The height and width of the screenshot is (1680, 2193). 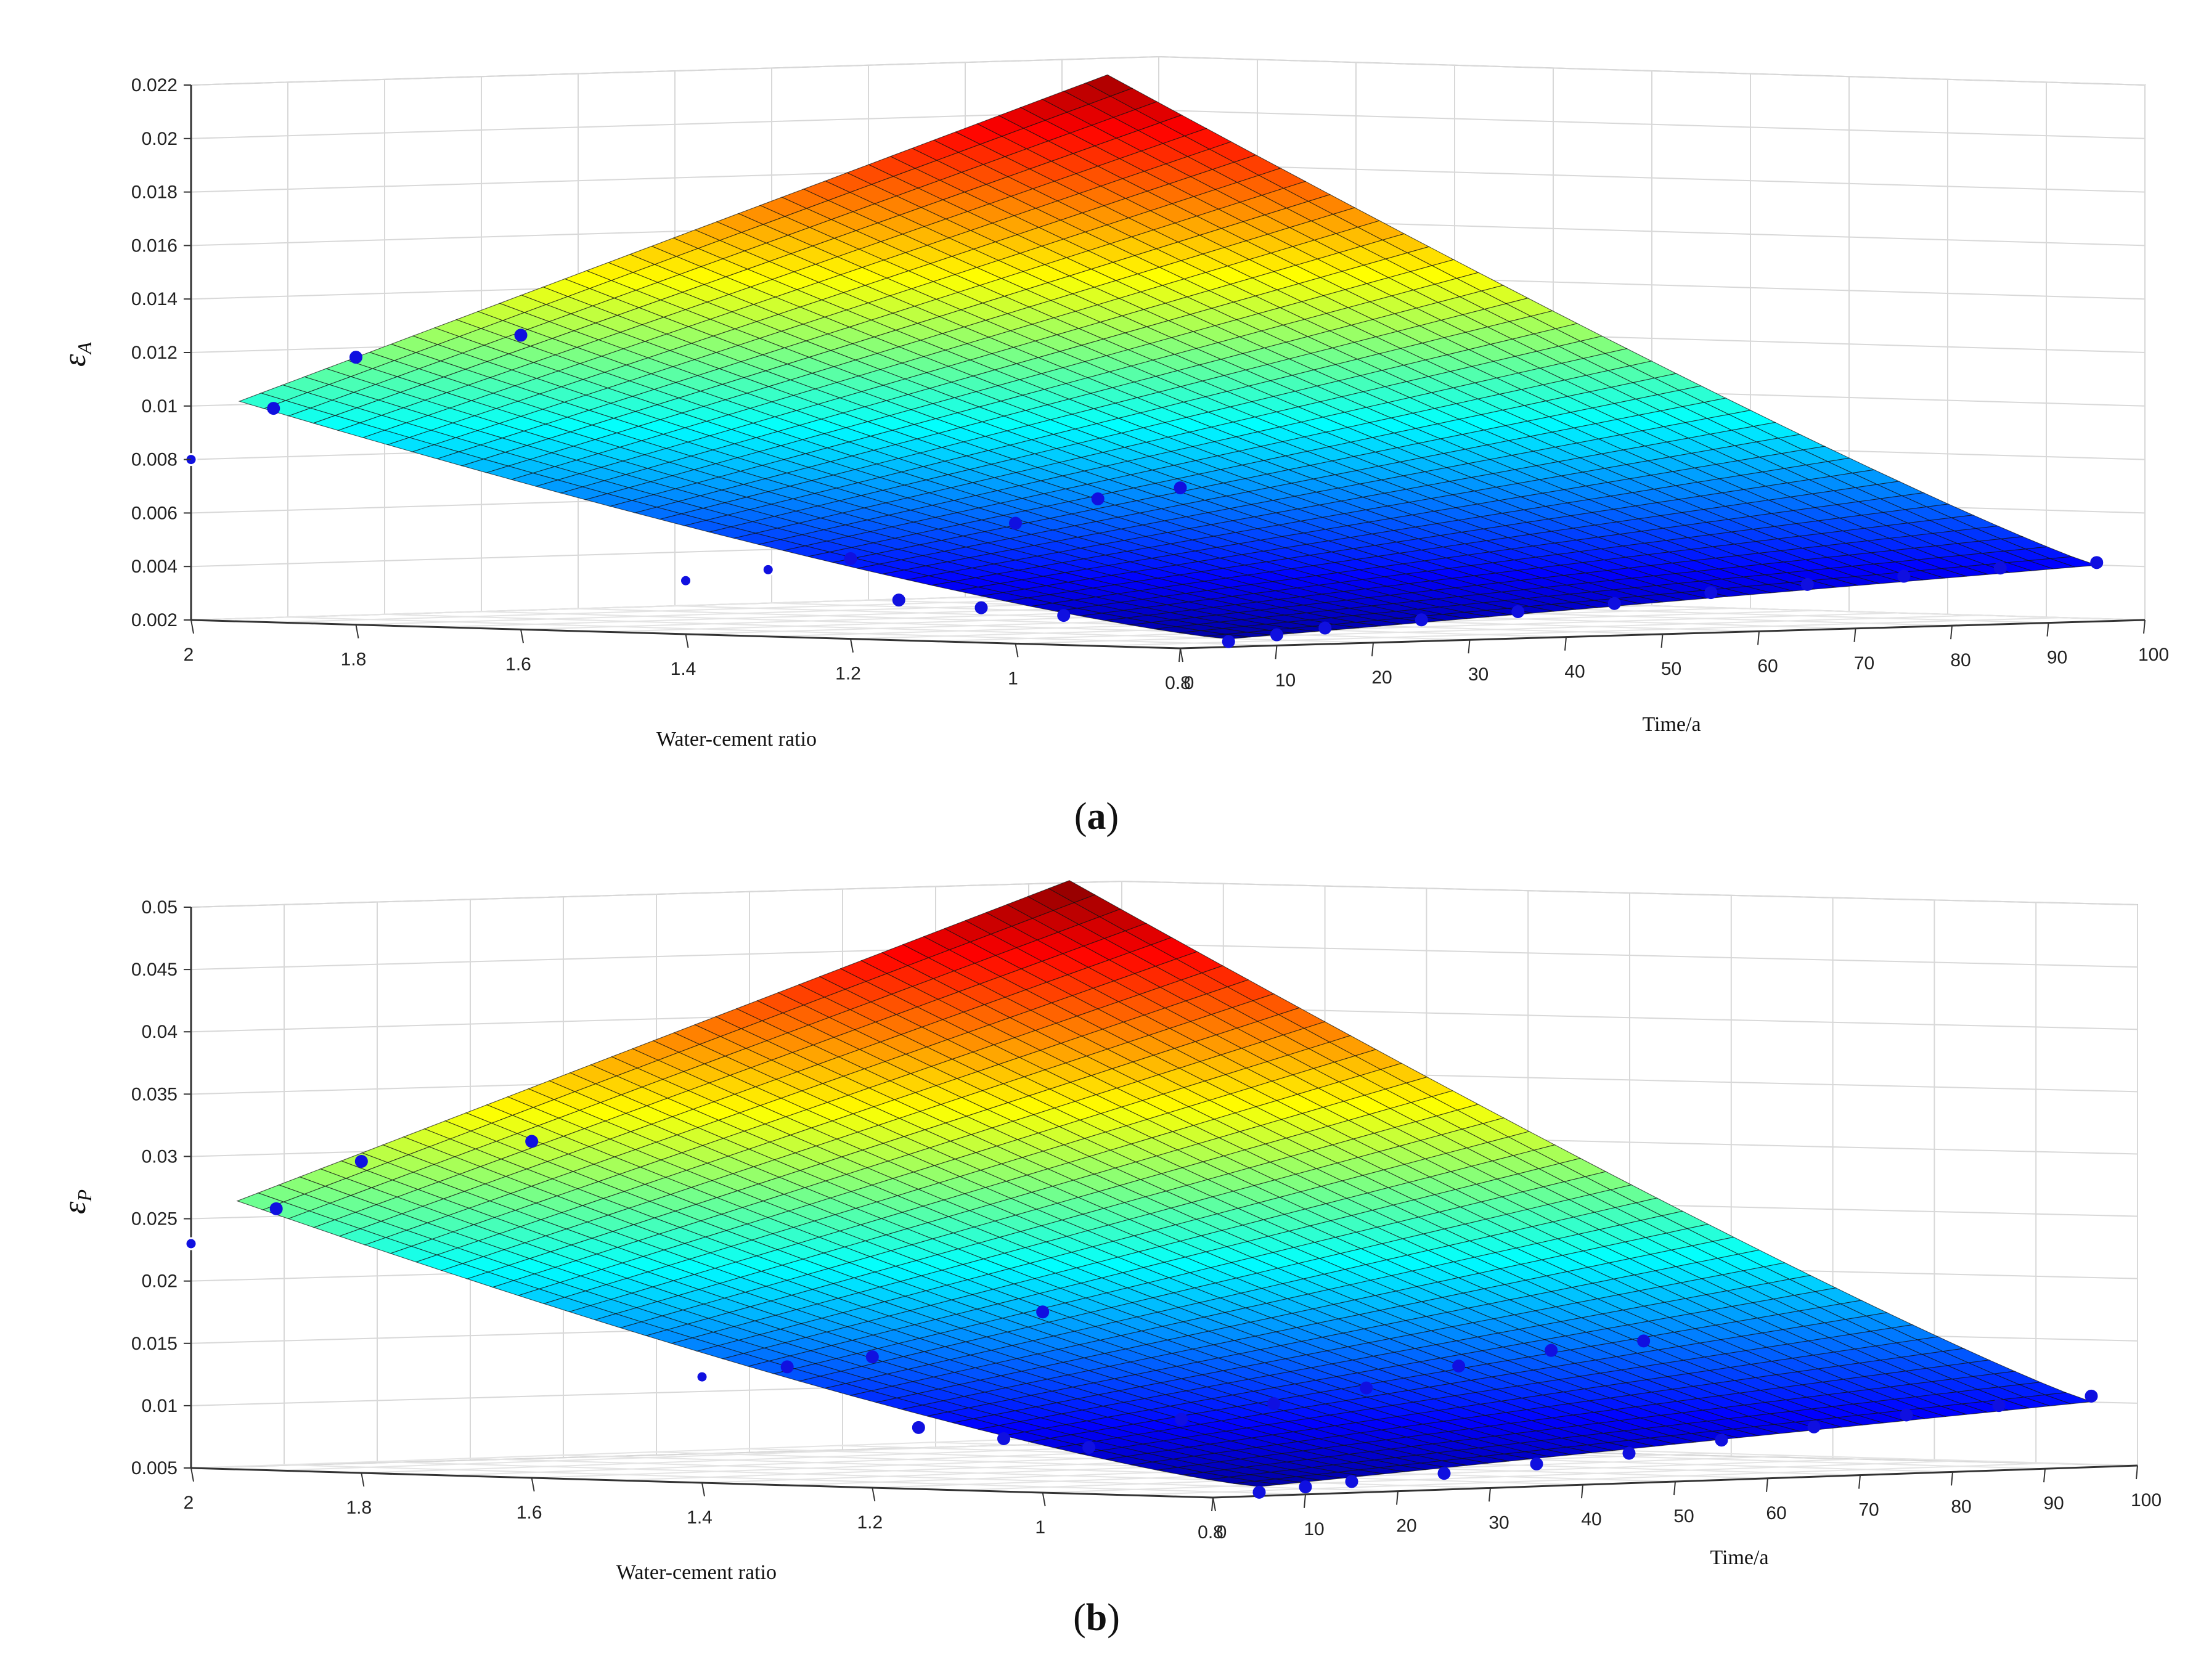 What do you see at coordinates (154, 513) in the screenshot?
I see `z-tick-label: 0.006` at bounding box center [154, 513].